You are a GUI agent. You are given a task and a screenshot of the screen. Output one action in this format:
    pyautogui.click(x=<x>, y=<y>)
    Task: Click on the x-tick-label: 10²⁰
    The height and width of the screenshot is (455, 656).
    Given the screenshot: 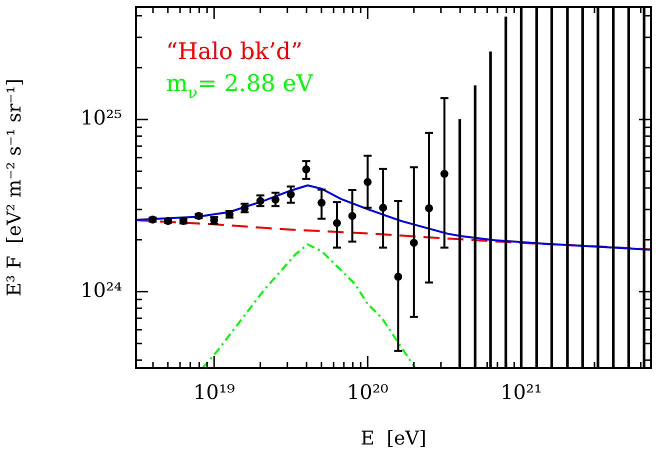 What is the action you would take?
    pyautogui.click(x=367, y=392)
    